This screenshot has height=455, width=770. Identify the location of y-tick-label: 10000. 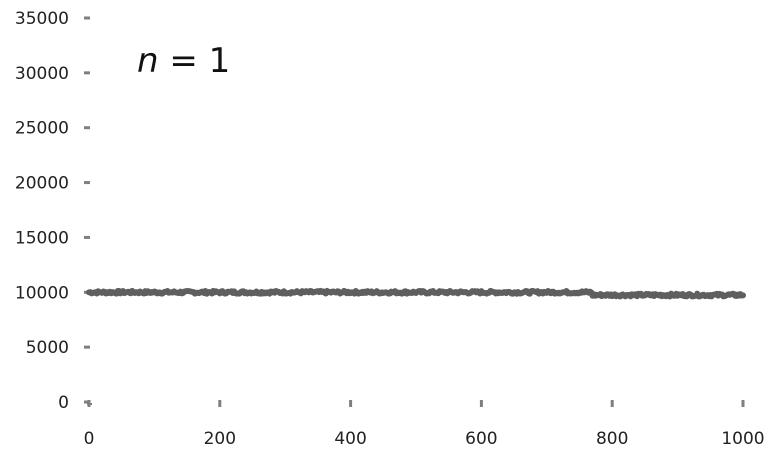
(42, 293).